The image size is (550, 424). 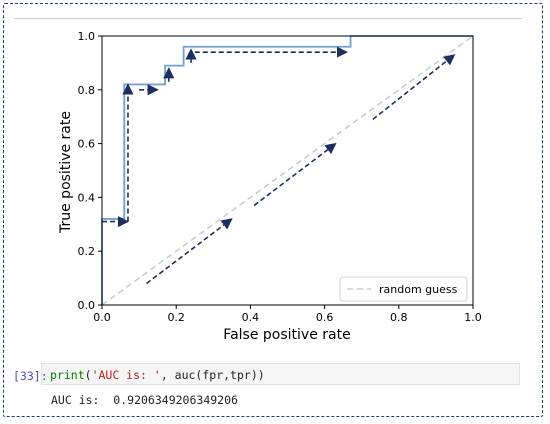 What do you see at coordinates (87, 36) in the screenshot?
I see `y-tick-label: 1.0` at bounding box center [87, 36].